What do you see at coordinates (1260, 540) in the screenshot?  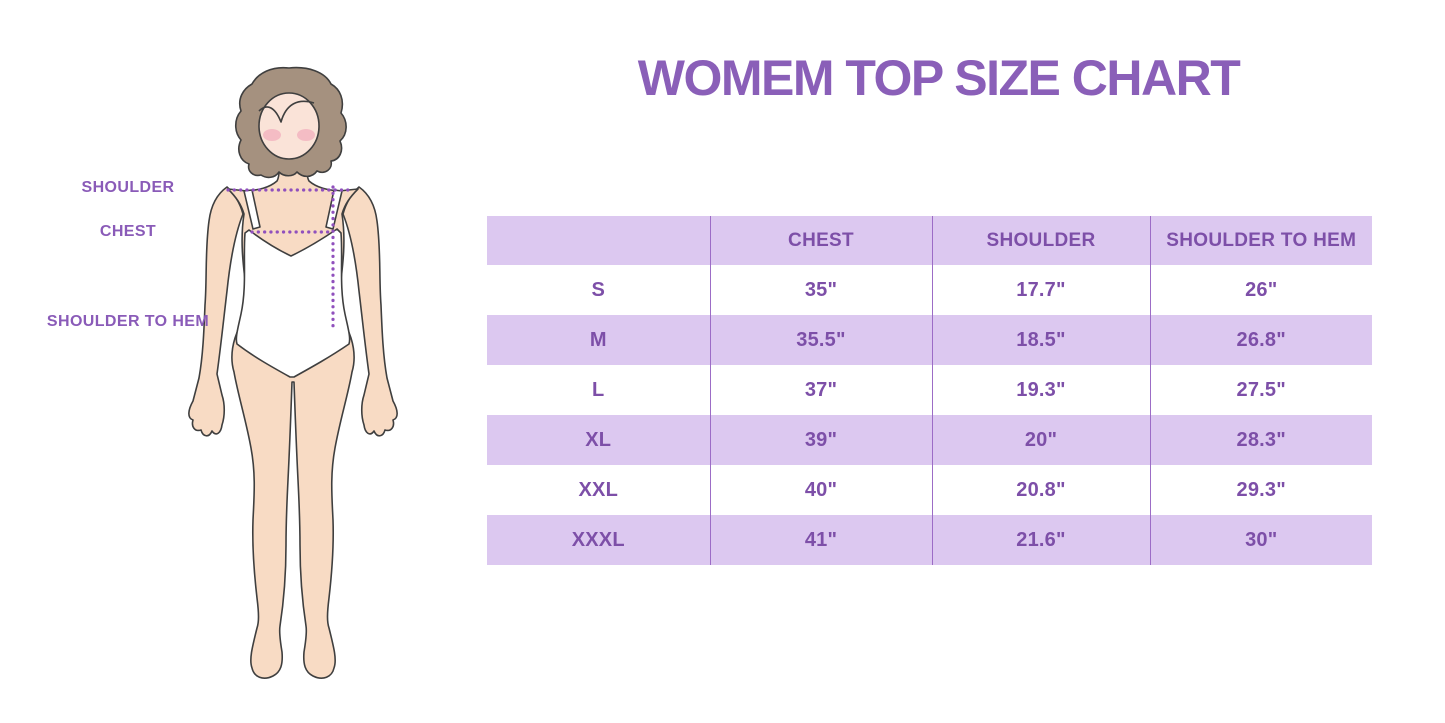 I see `shoulder-to-hem-cell: 30"` at bounding box center [1260, 540].